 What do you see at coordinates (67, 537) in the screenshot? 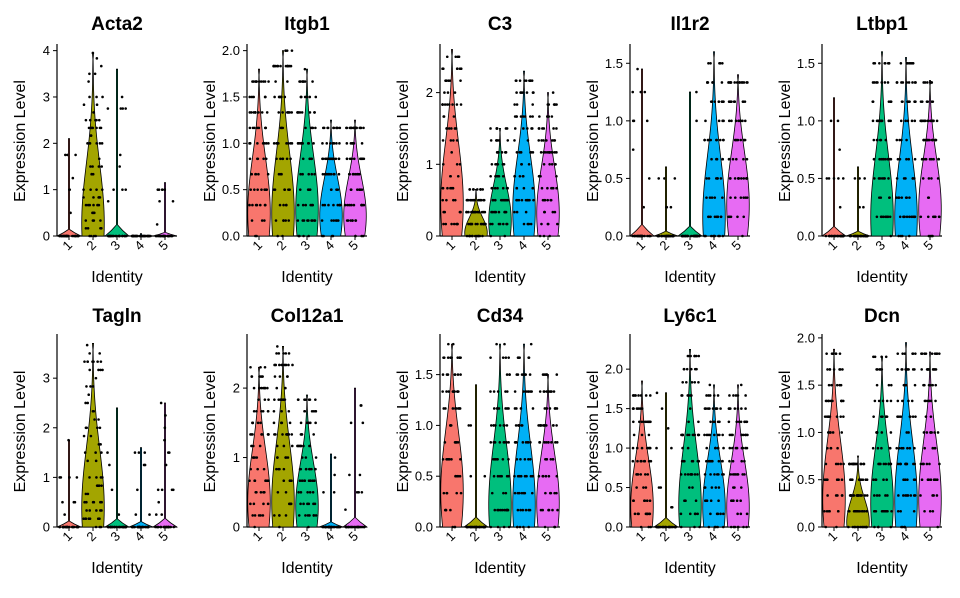
I see `x-tick-label: 1` at bounding box center [67, 537].